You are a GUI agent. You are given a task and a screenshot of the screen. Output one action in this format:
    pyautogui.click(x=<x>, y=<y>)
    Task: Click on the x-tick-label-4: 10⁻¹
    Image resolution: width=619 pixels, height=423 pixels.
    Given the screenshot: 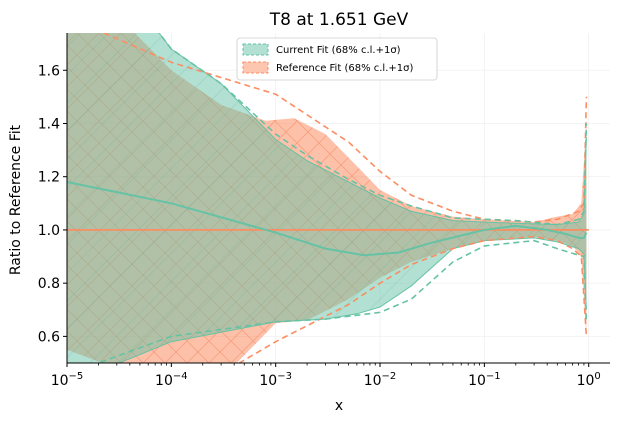 What is the action you would take?
    pyautogui.click(x=484, y=380)
    